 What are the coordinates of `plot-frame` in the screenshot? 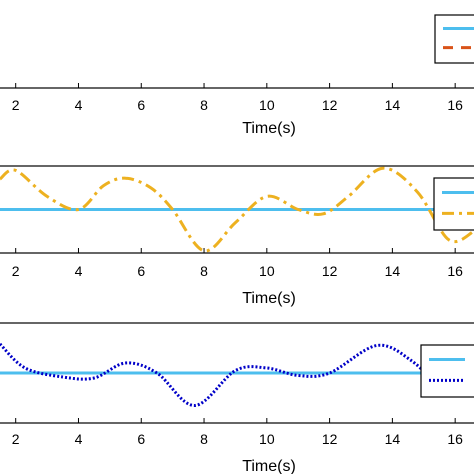 It's located at (237, 88).